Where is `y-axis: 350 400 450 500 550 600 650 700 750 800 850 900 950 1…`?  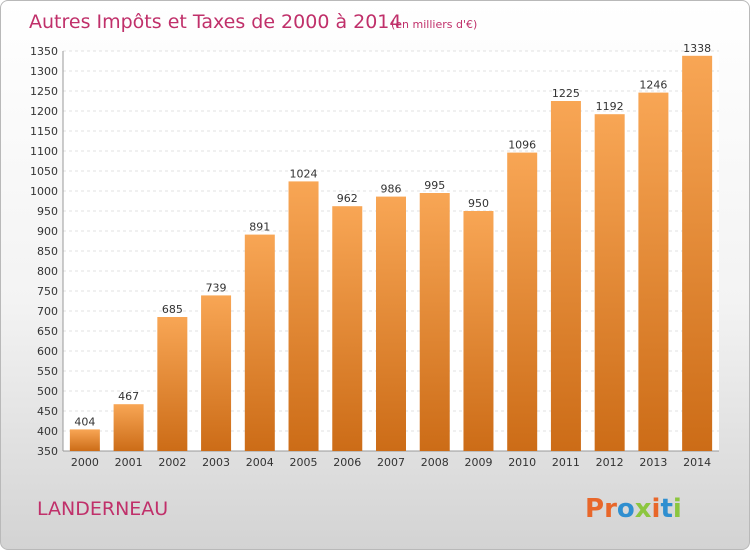
y-axis: 350 400 450 500 550 600 650 700 750 800 850 900 950 1… is located at coordinates (44, 251).